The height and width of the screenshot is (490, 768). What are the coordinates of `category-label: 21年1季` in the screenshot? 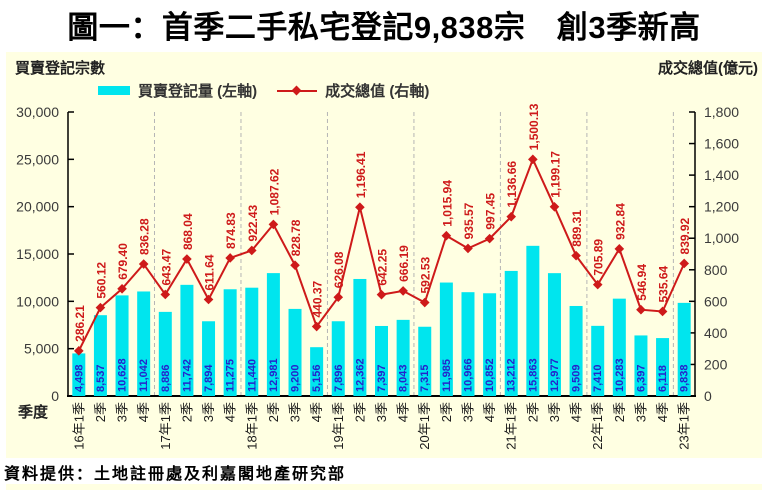 It's located at (511, 426).